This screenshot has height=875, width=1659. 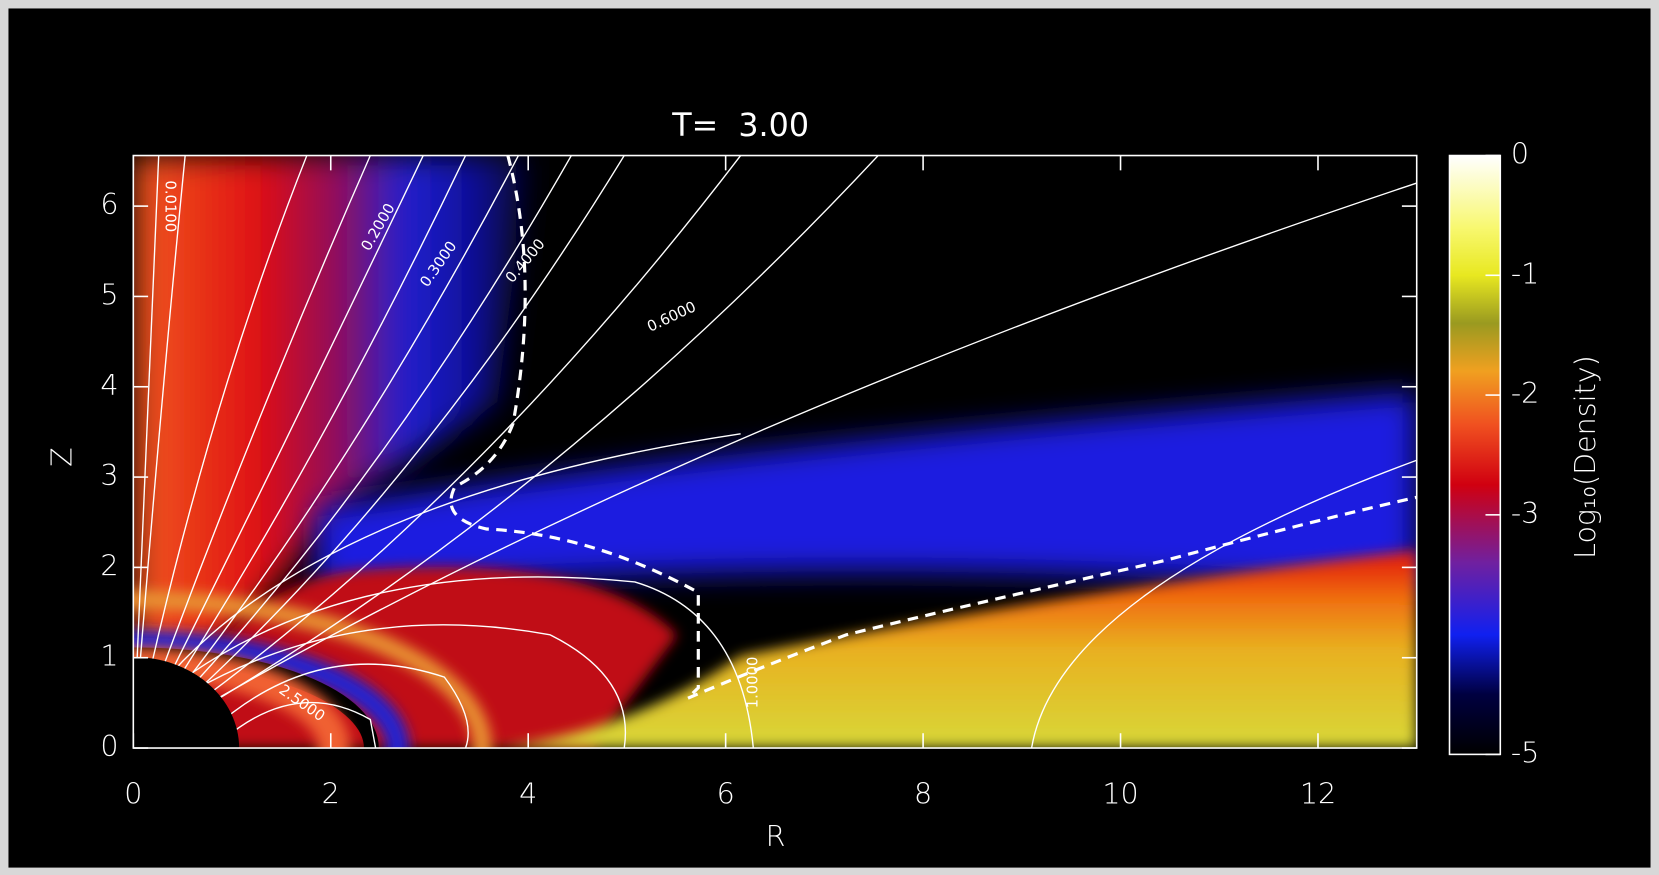 What do you see at coordinates (109, 746) in the screenshot?
I see `y-tick-label: 0` at bounding box center [109, 746].